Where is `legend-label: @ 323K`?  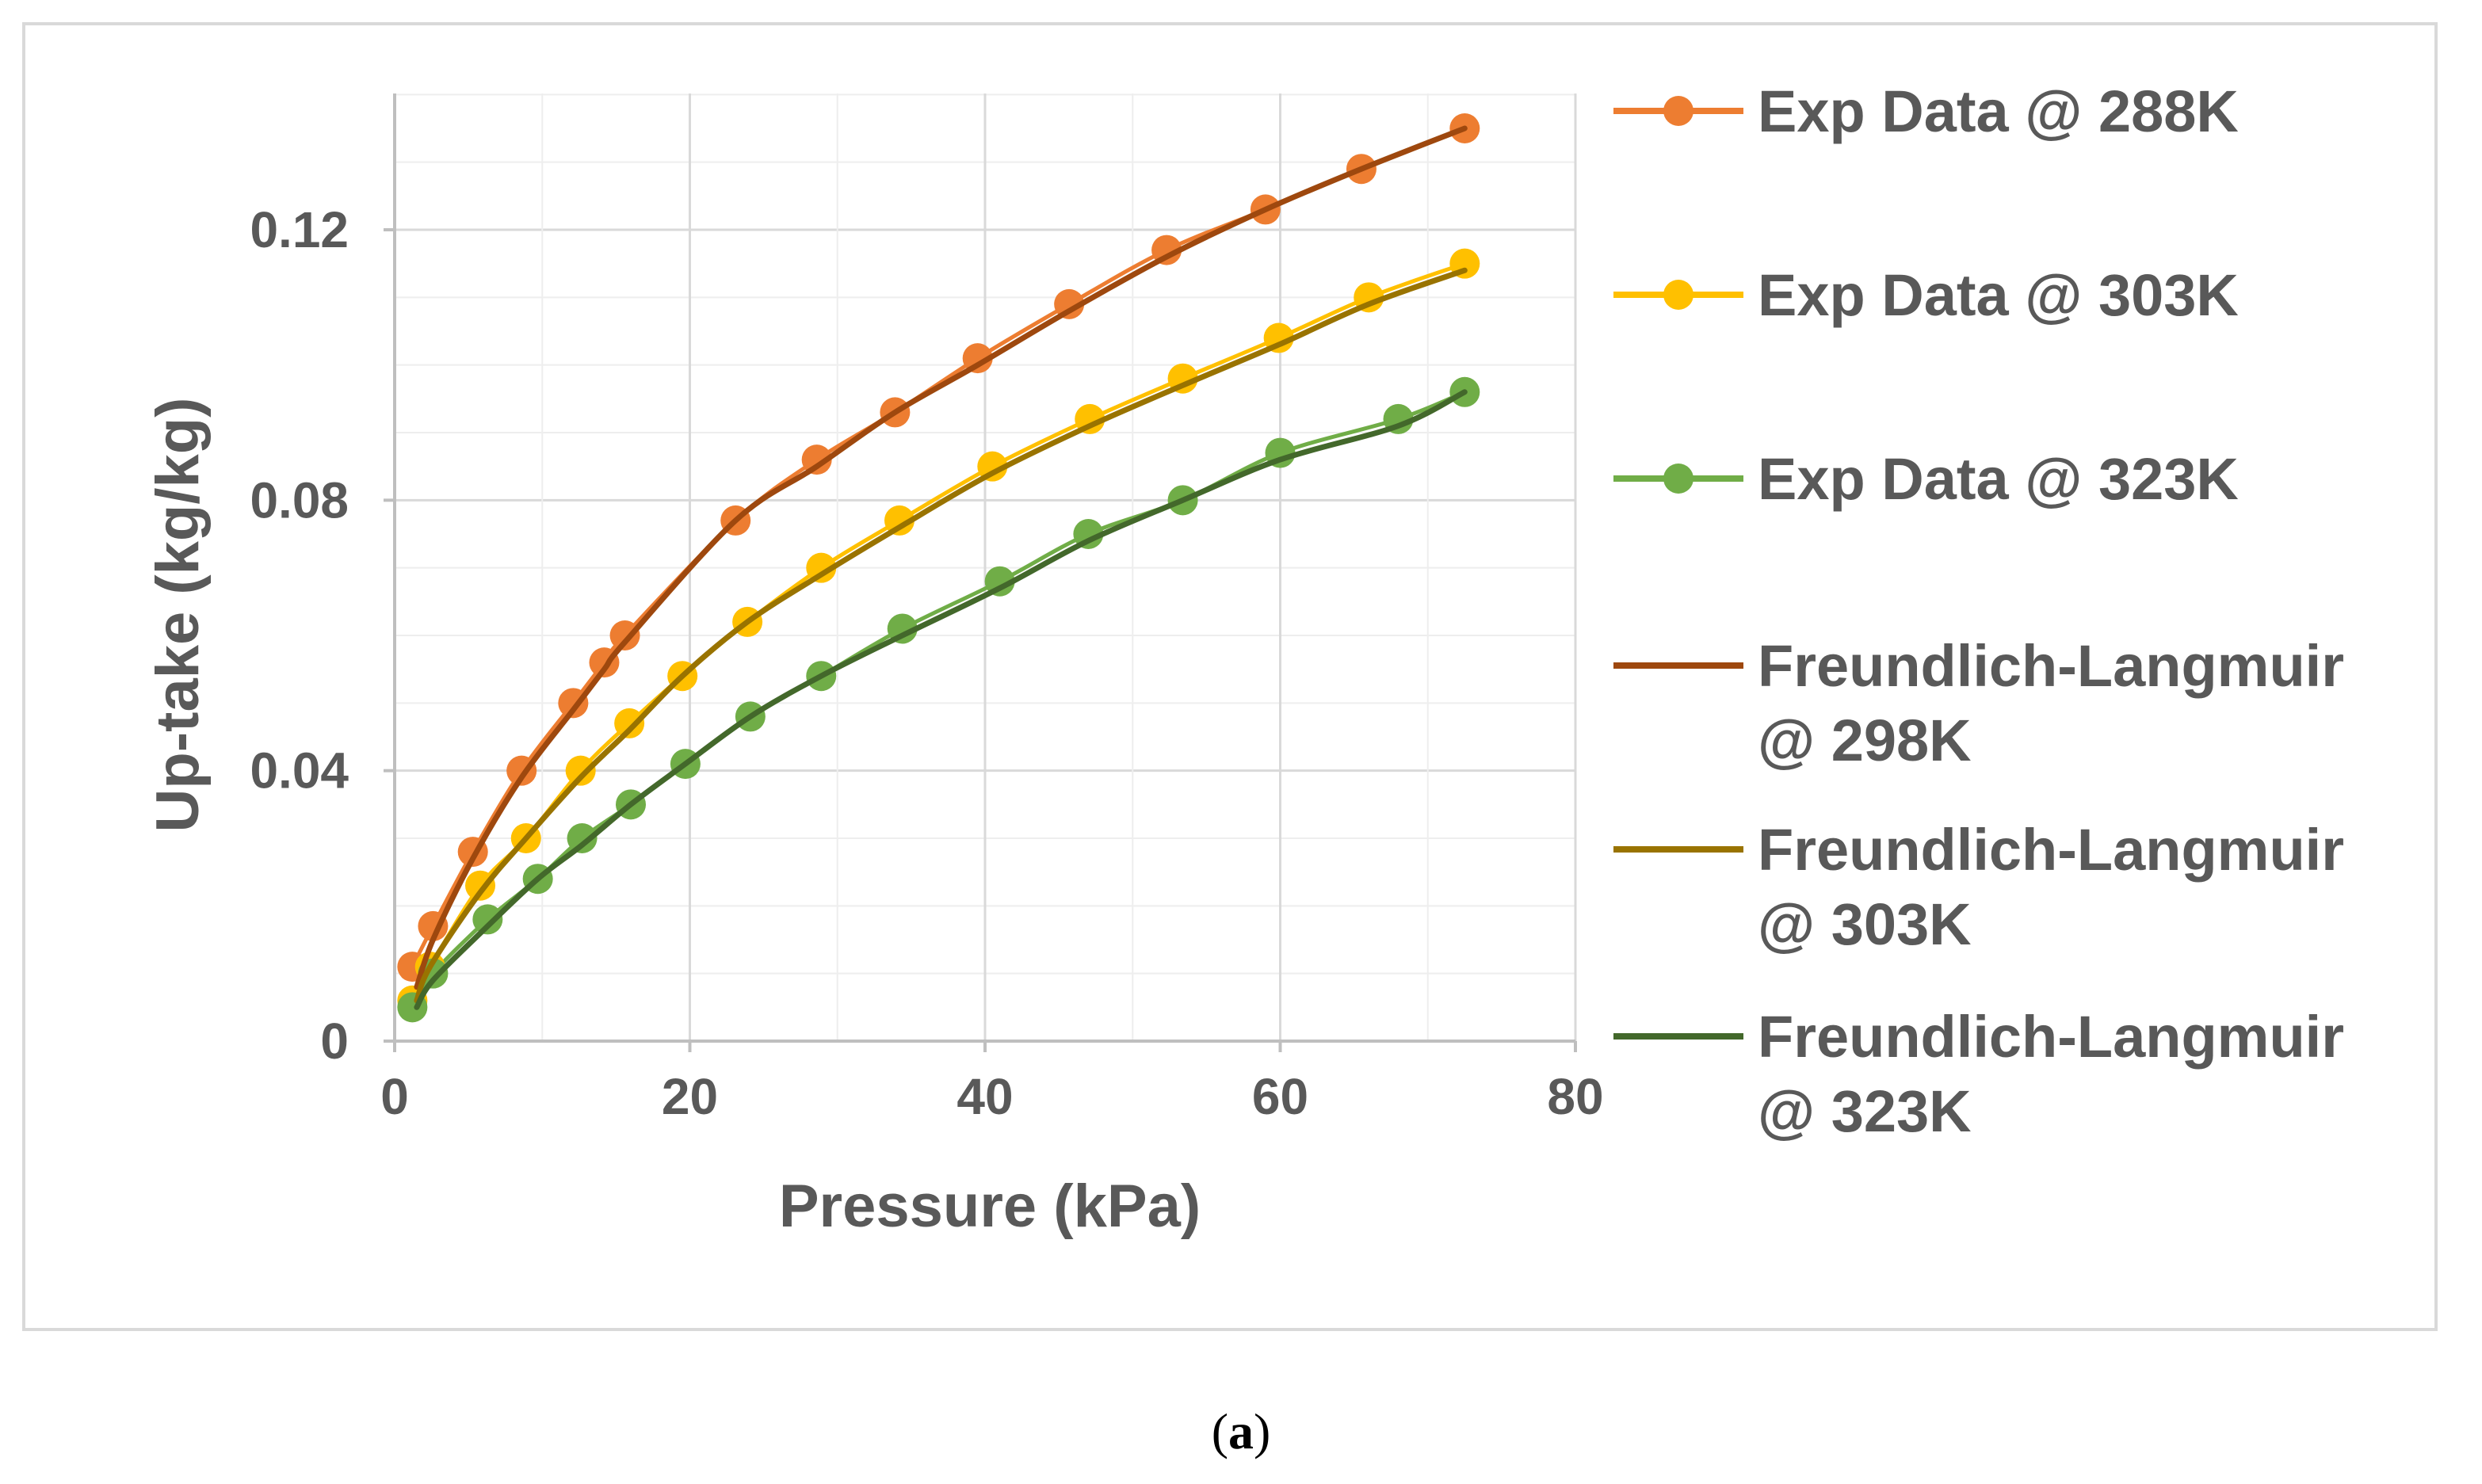
legend-label: @ 323K is located at coordinates (1865, 1111).